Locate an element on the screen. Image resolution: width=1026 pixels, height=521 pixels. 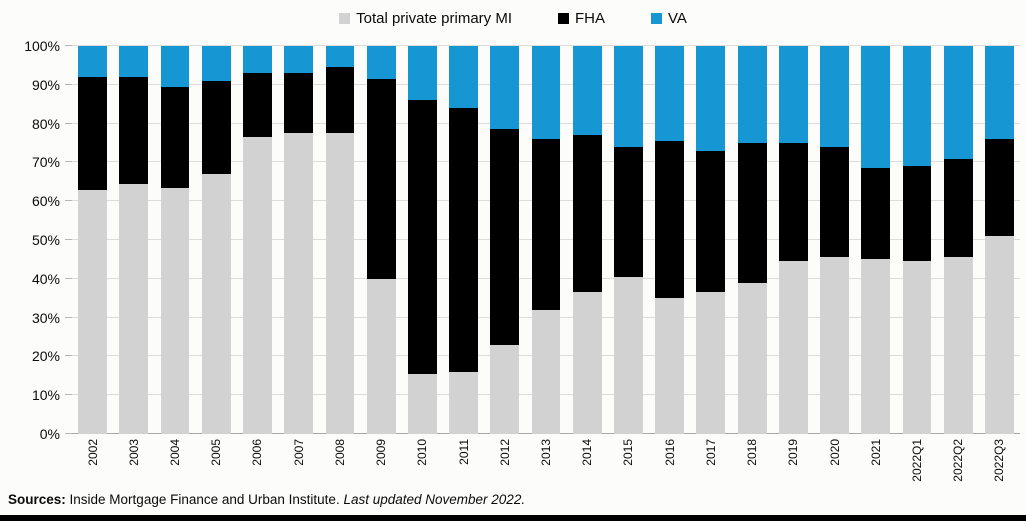
x-axis-category-label: 2022Q1 is located at coordinates (916, 460).